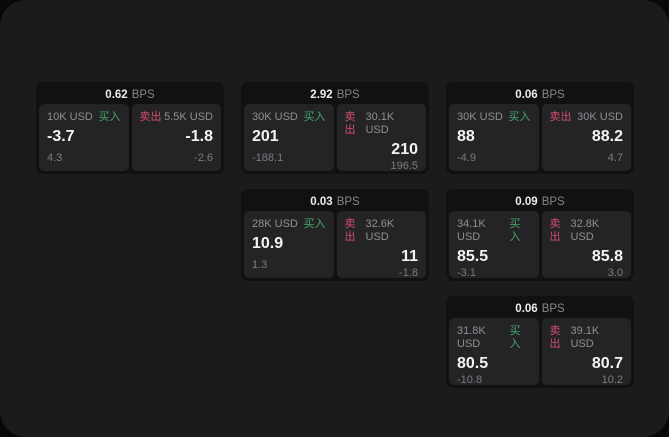 Image resolution: width=669 pixels, height=437 pixels. I want to click on sell-tile-header: 卖出 30.1K USD, so click(382, 124).